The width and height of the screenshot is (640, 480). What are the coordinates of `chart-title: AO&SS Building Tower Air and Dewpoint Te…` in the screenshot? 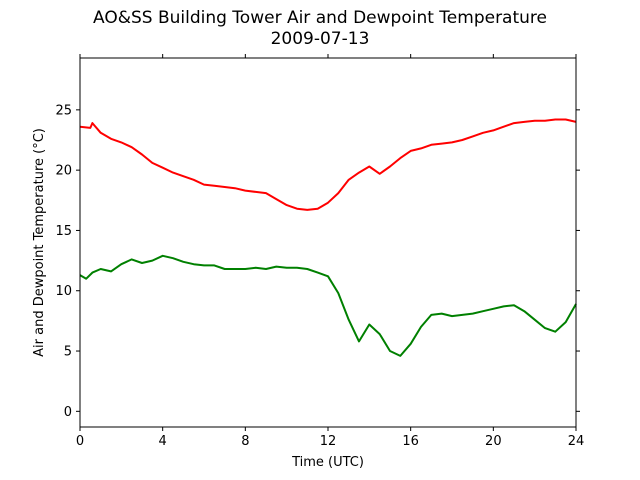 It's located at (319, 18).